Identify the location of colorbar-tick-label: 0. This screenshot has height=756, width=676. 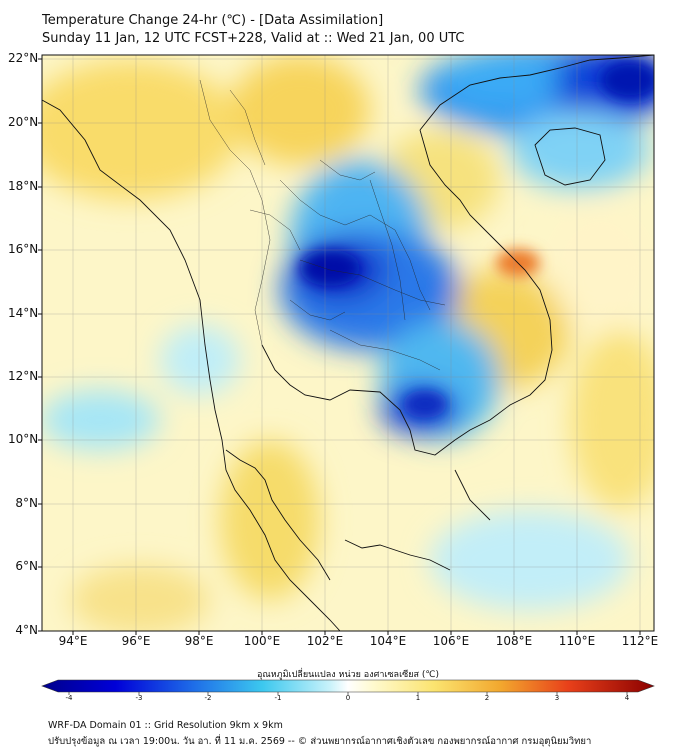
(348, 698).